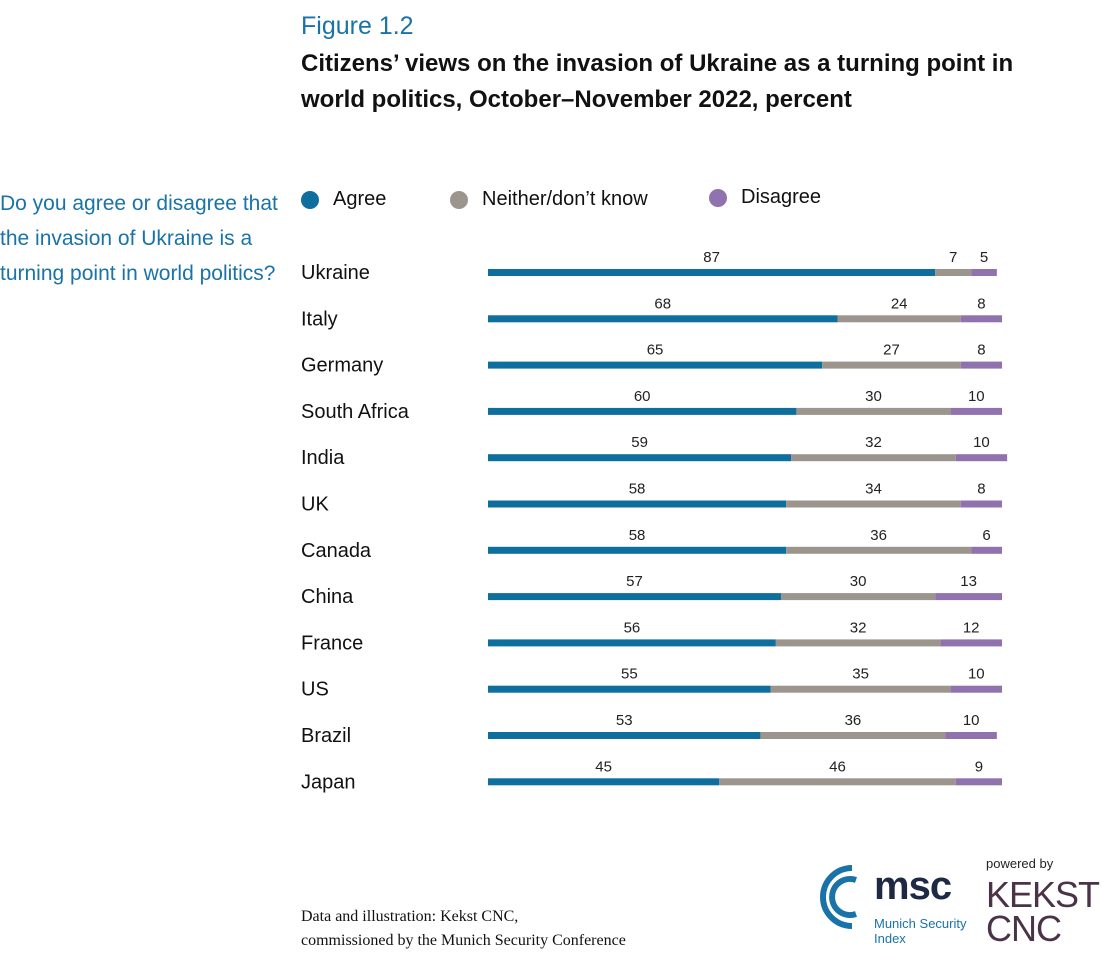 The image size is (1102, 953). I want to click on category-label-canada: Canada, so click(336, 551).